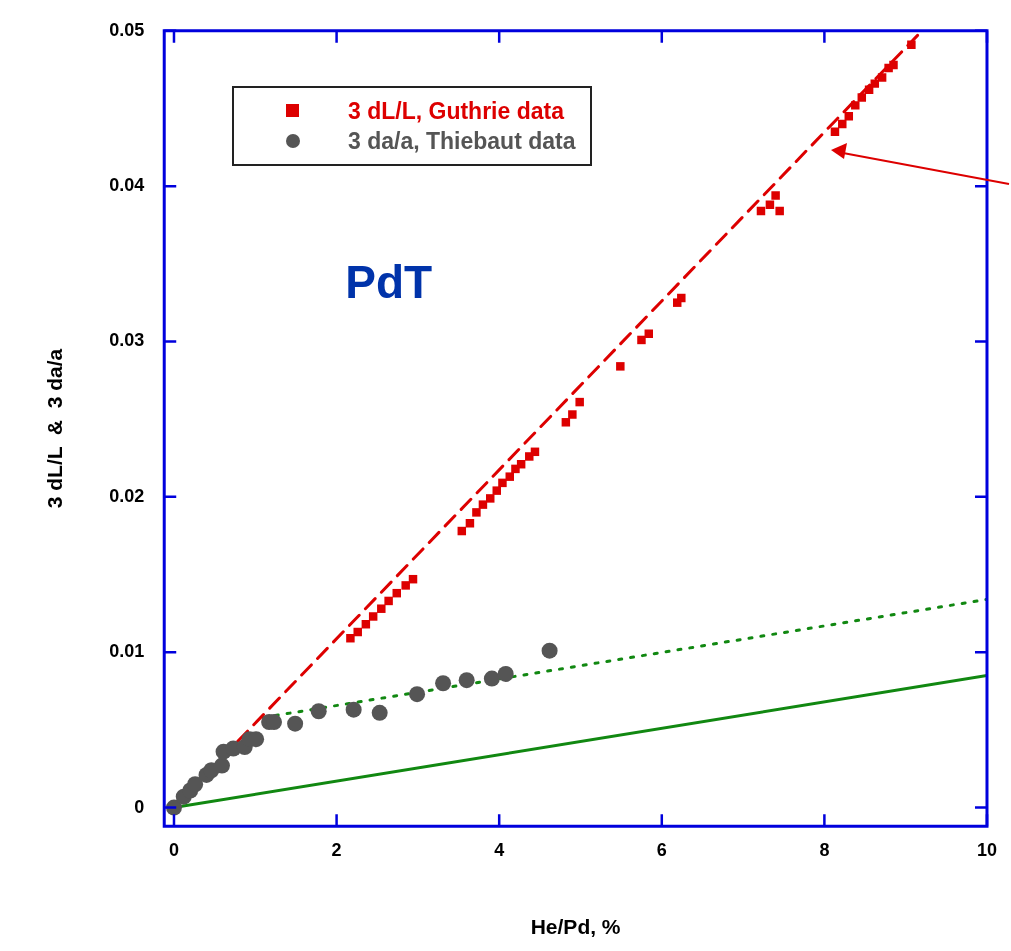 Image resolution: width=1011 pixels, height=951 pixels. Describe the element at coordinates (55, 428) in the screenshot. I see `y-axis-title: 3 dL/L & 3 da/a` at that location.